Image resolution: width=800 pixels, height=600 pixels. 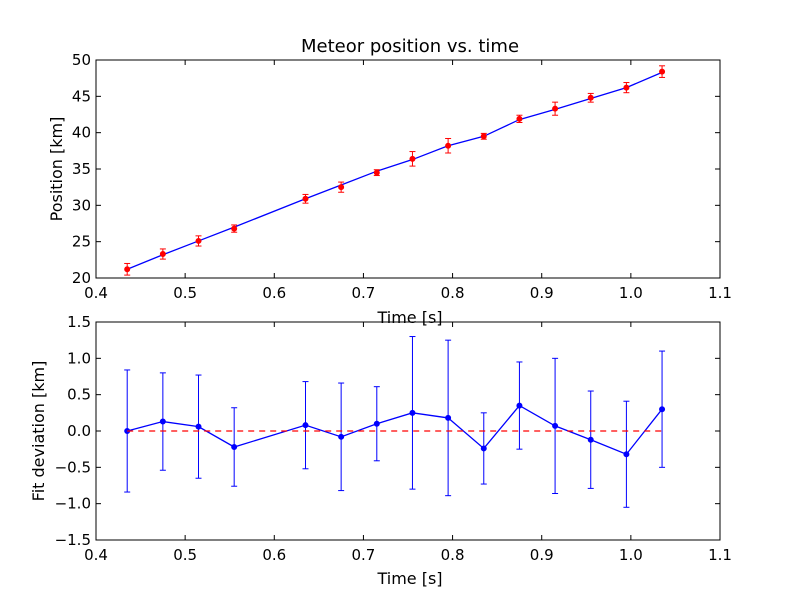 I want to click on position-y-tick-label: 25, so click(x=81, y=242).